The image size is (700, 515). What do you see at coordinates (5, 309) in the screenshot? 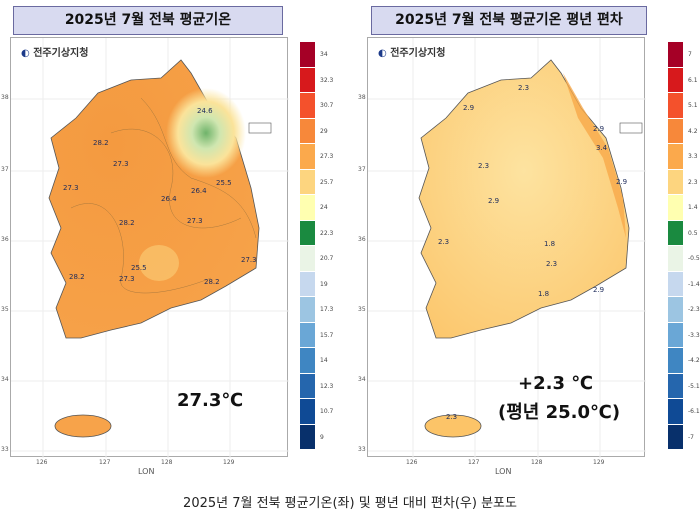
I see `y-tick-label: 35` at bounding box center [5, 309].